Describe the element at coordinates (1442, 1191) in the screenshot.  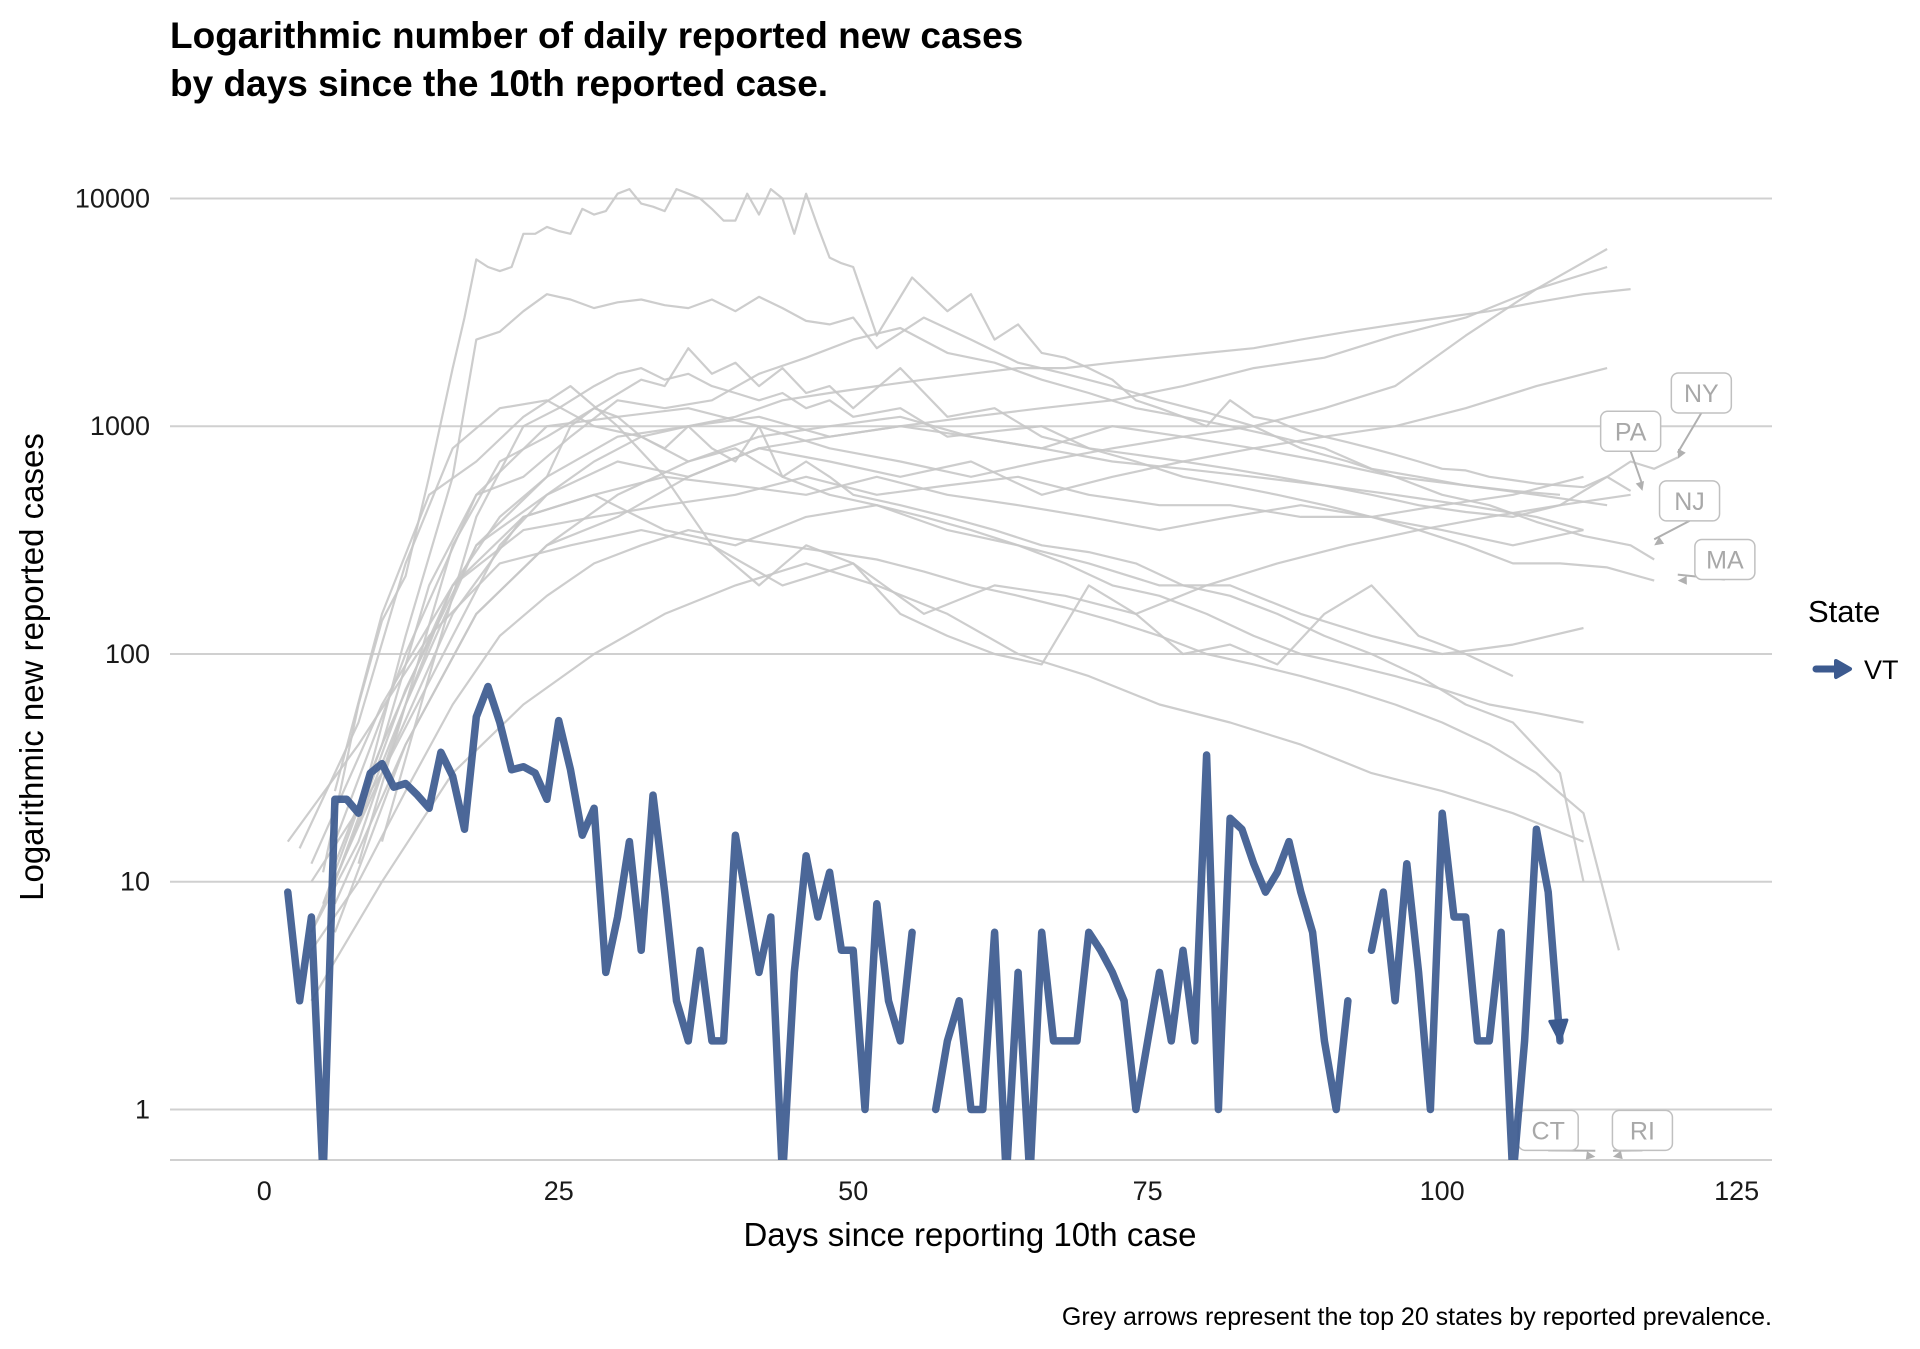
I see `x-tick-label-100: 100` at that location.